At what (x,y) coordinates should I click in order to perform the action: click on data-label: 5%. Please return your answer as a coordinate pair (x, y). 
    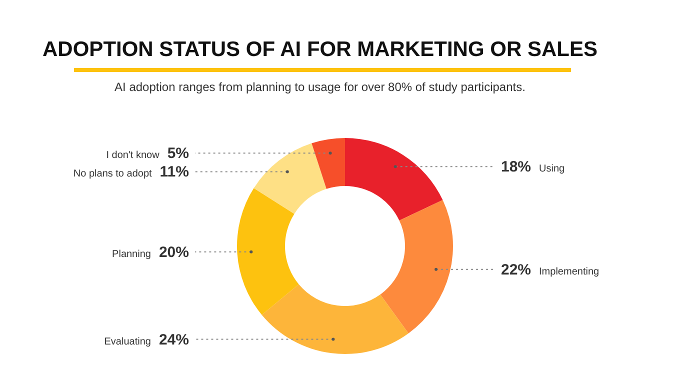
    Looking at the image, I should click on (178, 153).